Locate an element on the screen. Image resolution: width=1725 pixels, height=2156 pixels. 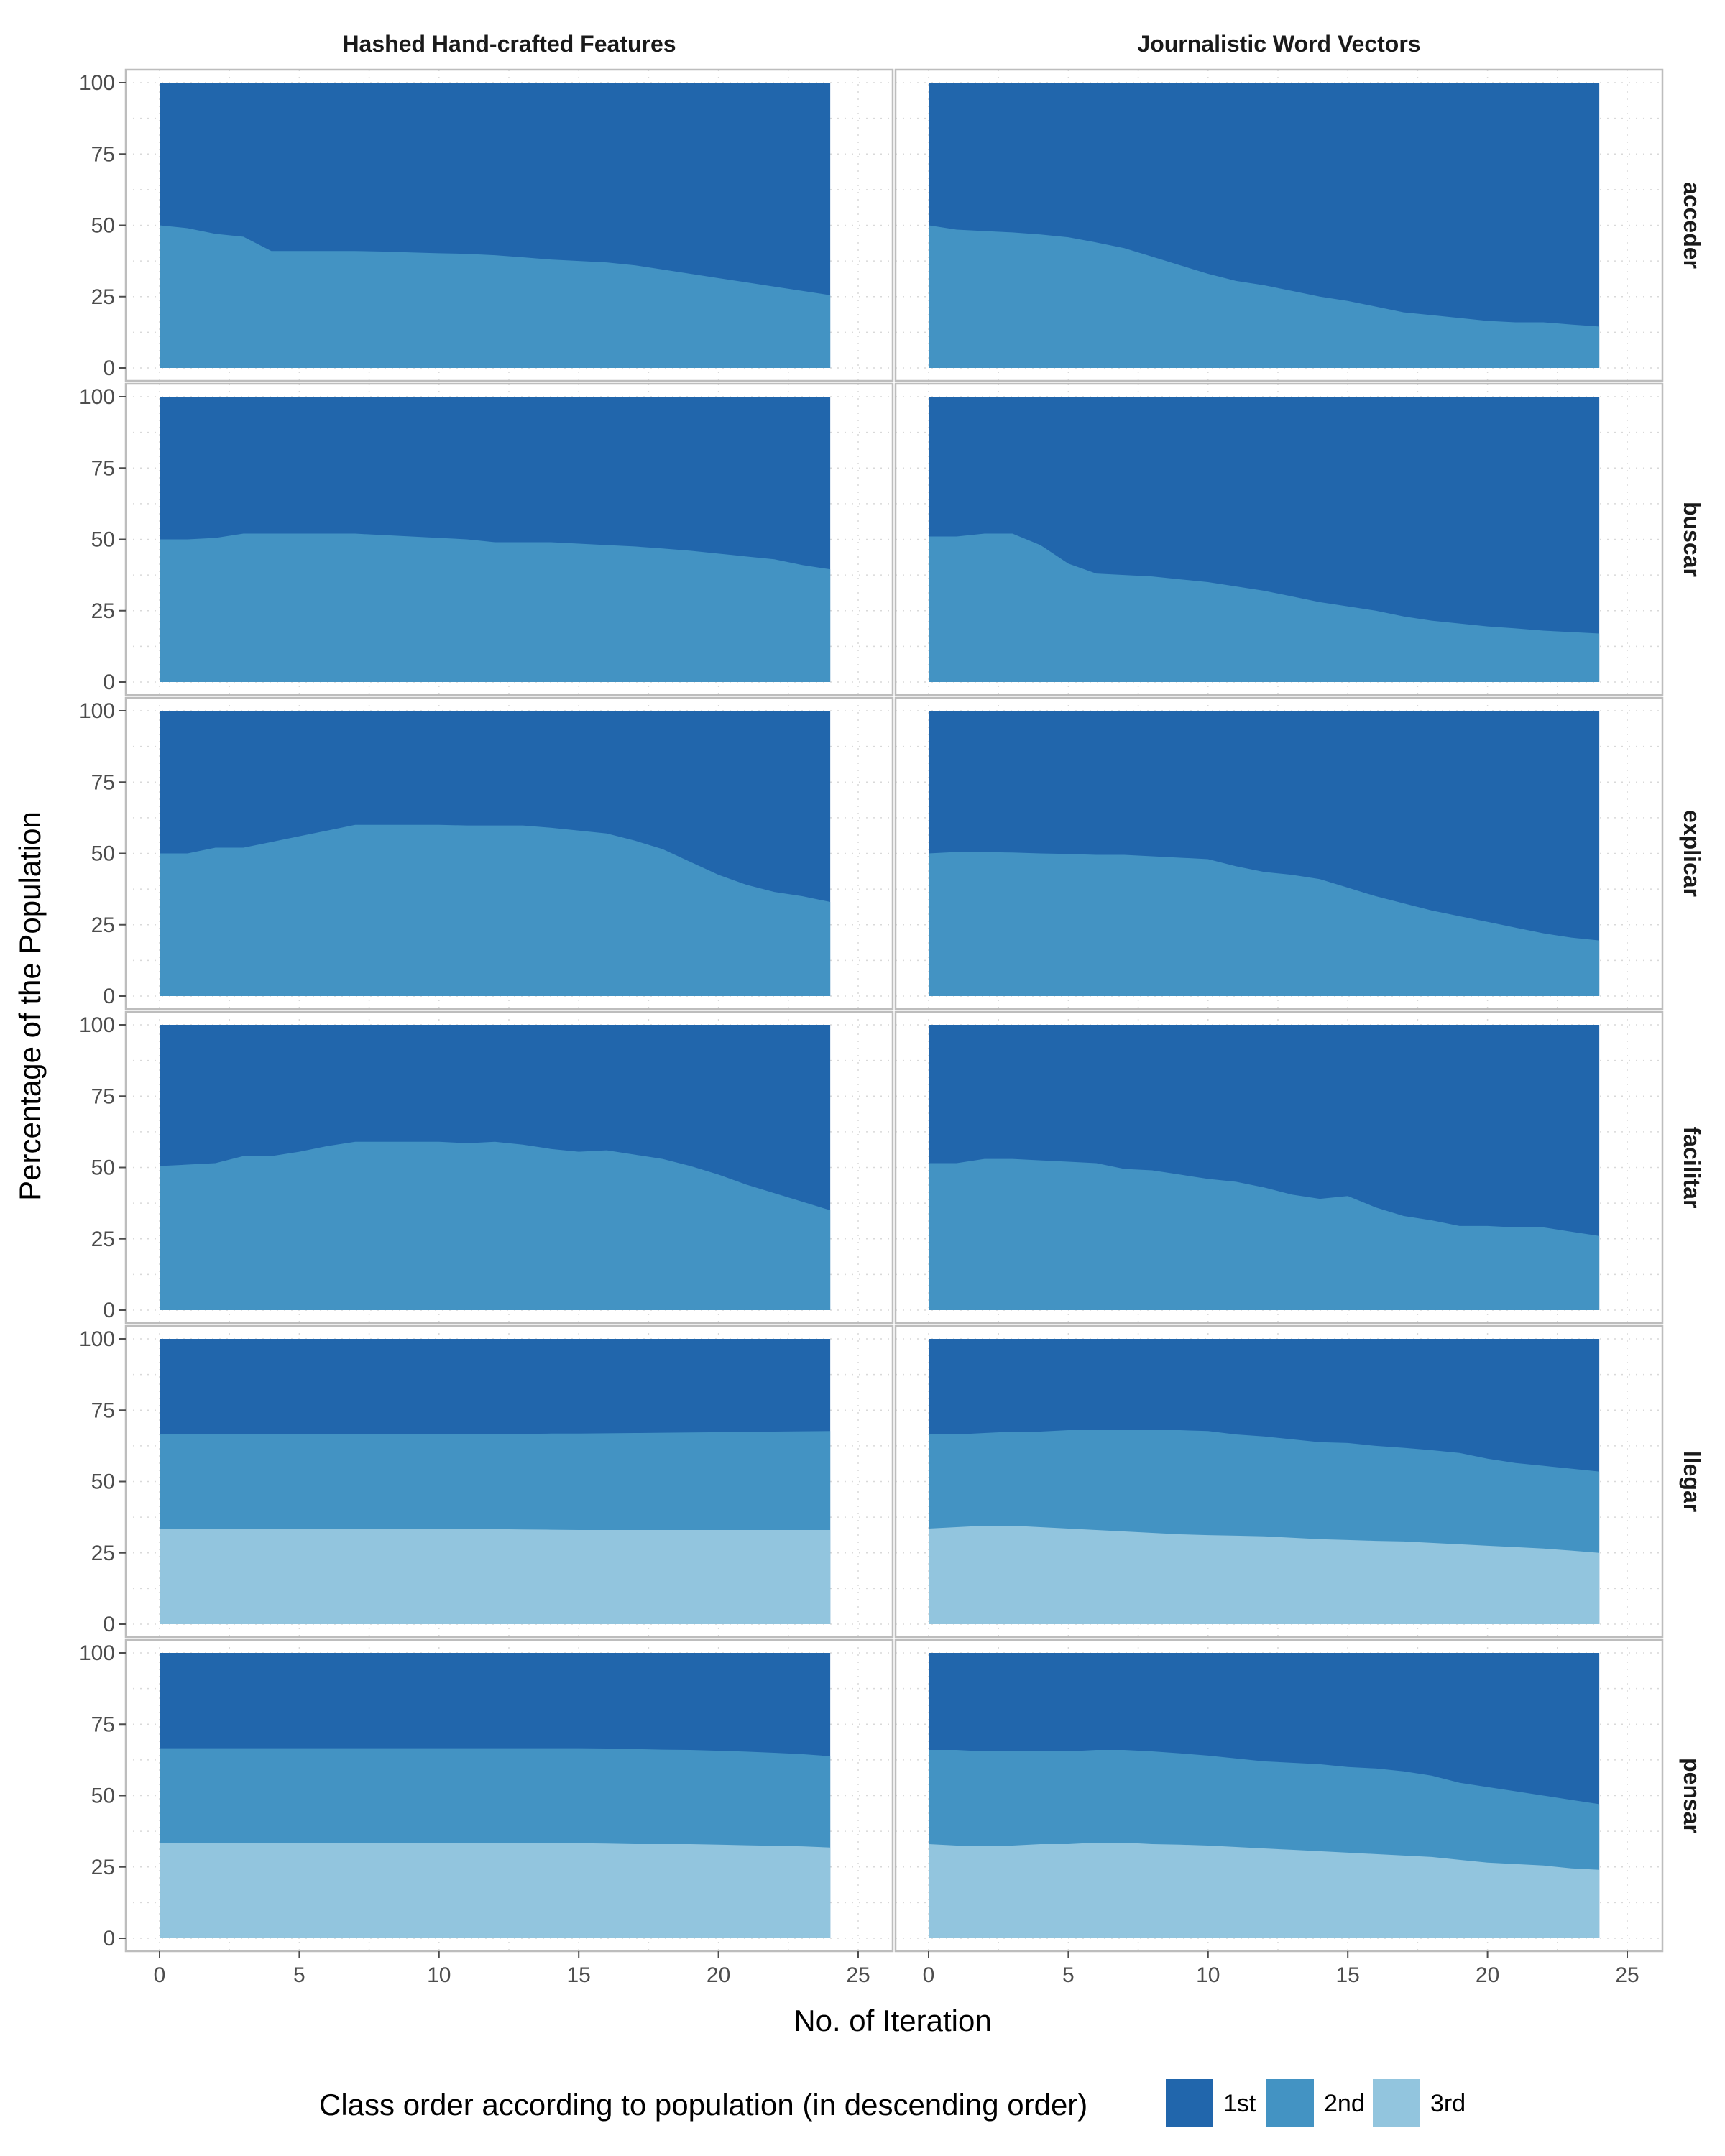
row-label-buscar: buscar is located at coordinates (1692, 540).